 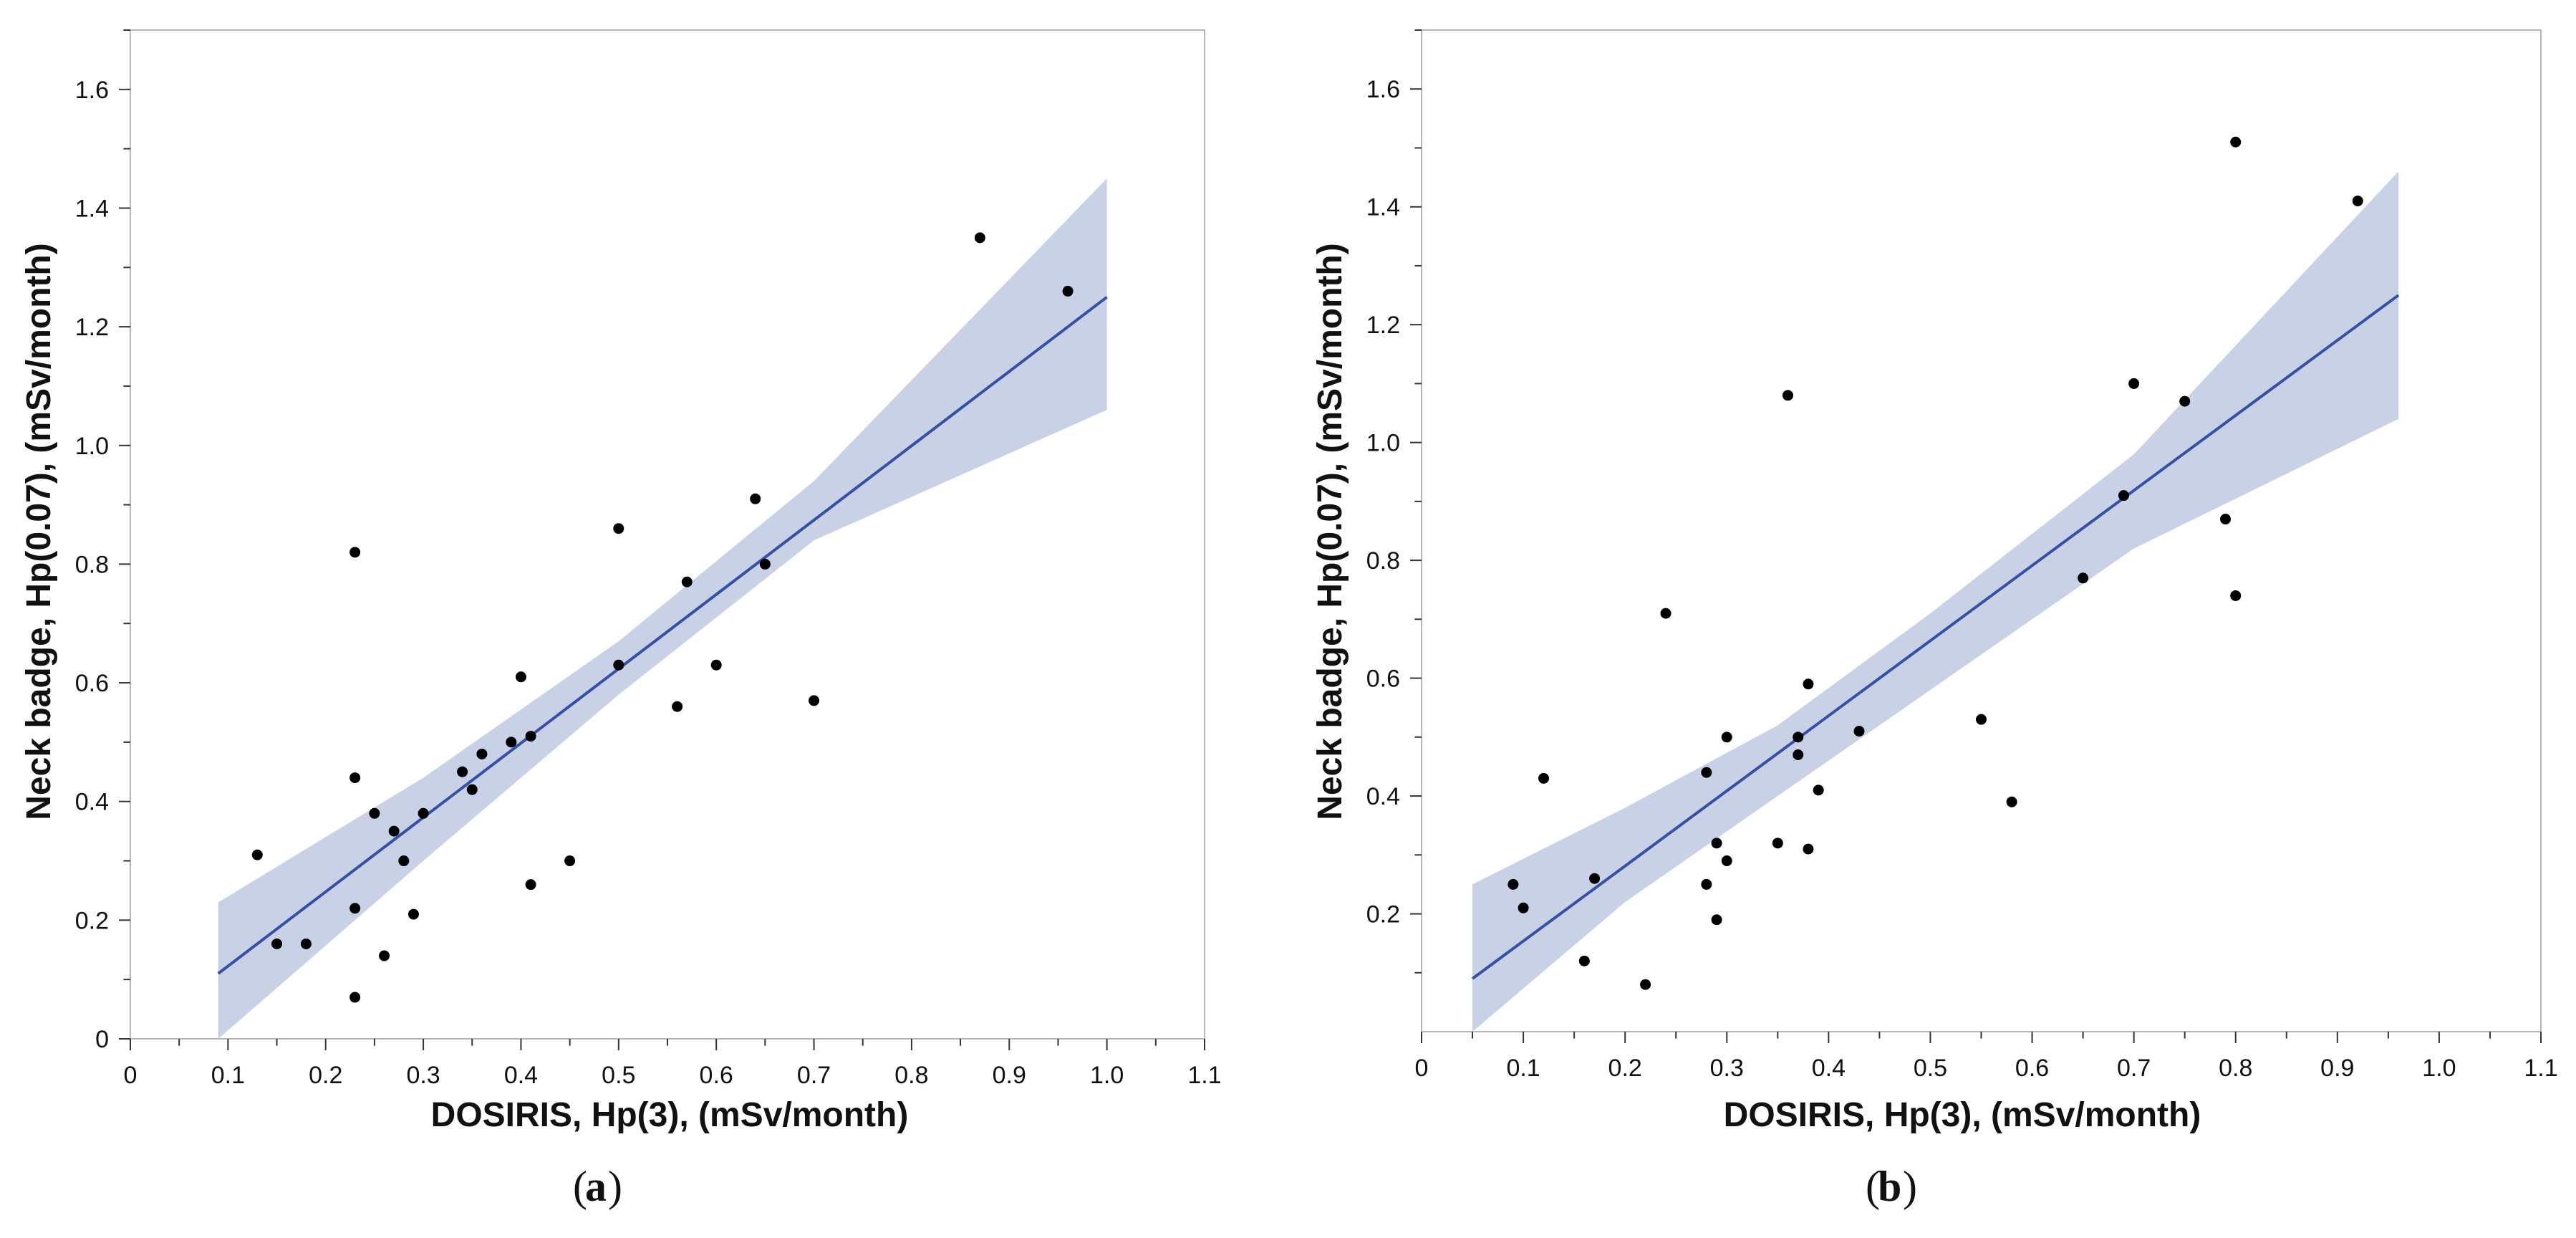 I want to click on panel-a-y-axis-title: Neck badge, Hp(0.07), (mSv/month), so click(x=39, y=531).